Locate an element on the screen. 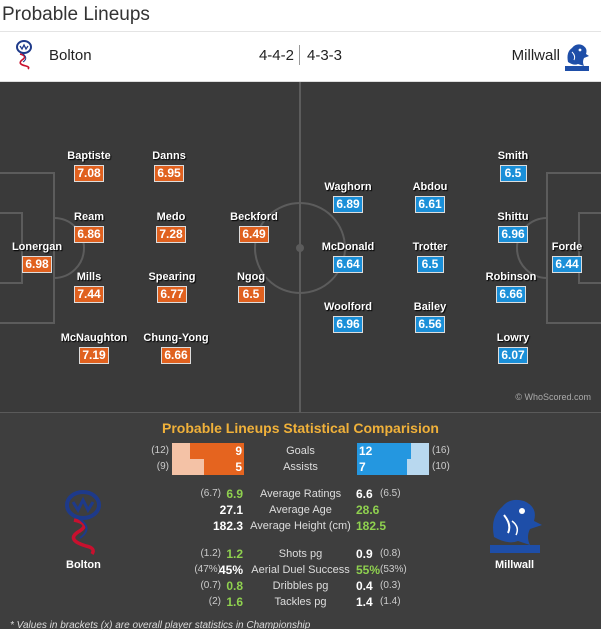  player-home-medo: Medo 7.28 is located at coordinates (171, 227).